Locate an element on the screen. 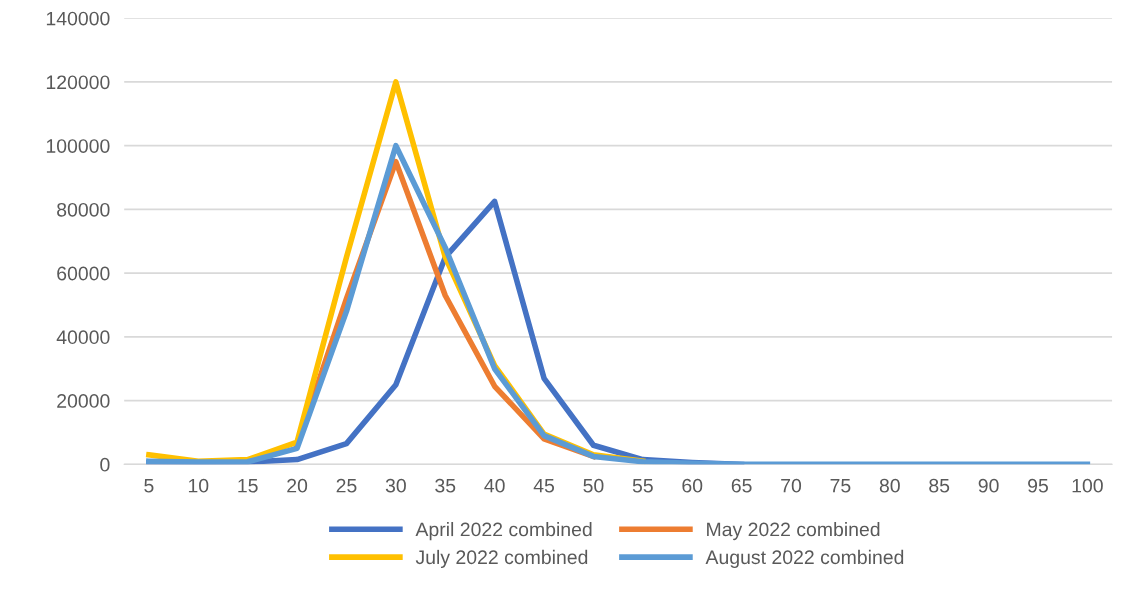 This screenshot has height=607, width=1129. x-tick-label: 70 is located at coordinates (791, 485).